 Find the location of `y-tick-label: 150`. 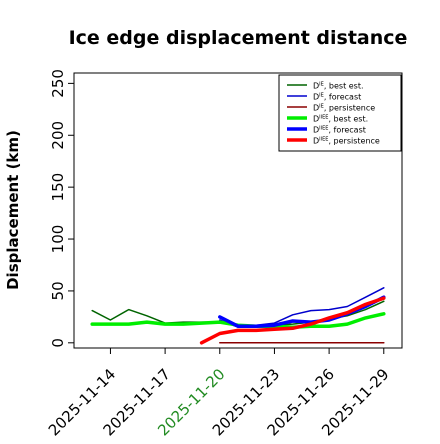

y-tick-label: 150 is located at coordinates (58, 187).